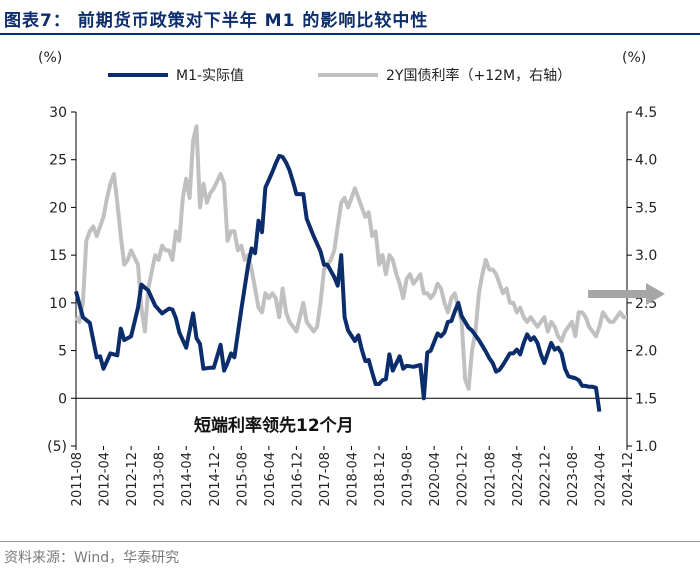 The width and height of the screenshot is (700, 576). I want to click on x-tick-label: 2023-08, so click(573, 479).